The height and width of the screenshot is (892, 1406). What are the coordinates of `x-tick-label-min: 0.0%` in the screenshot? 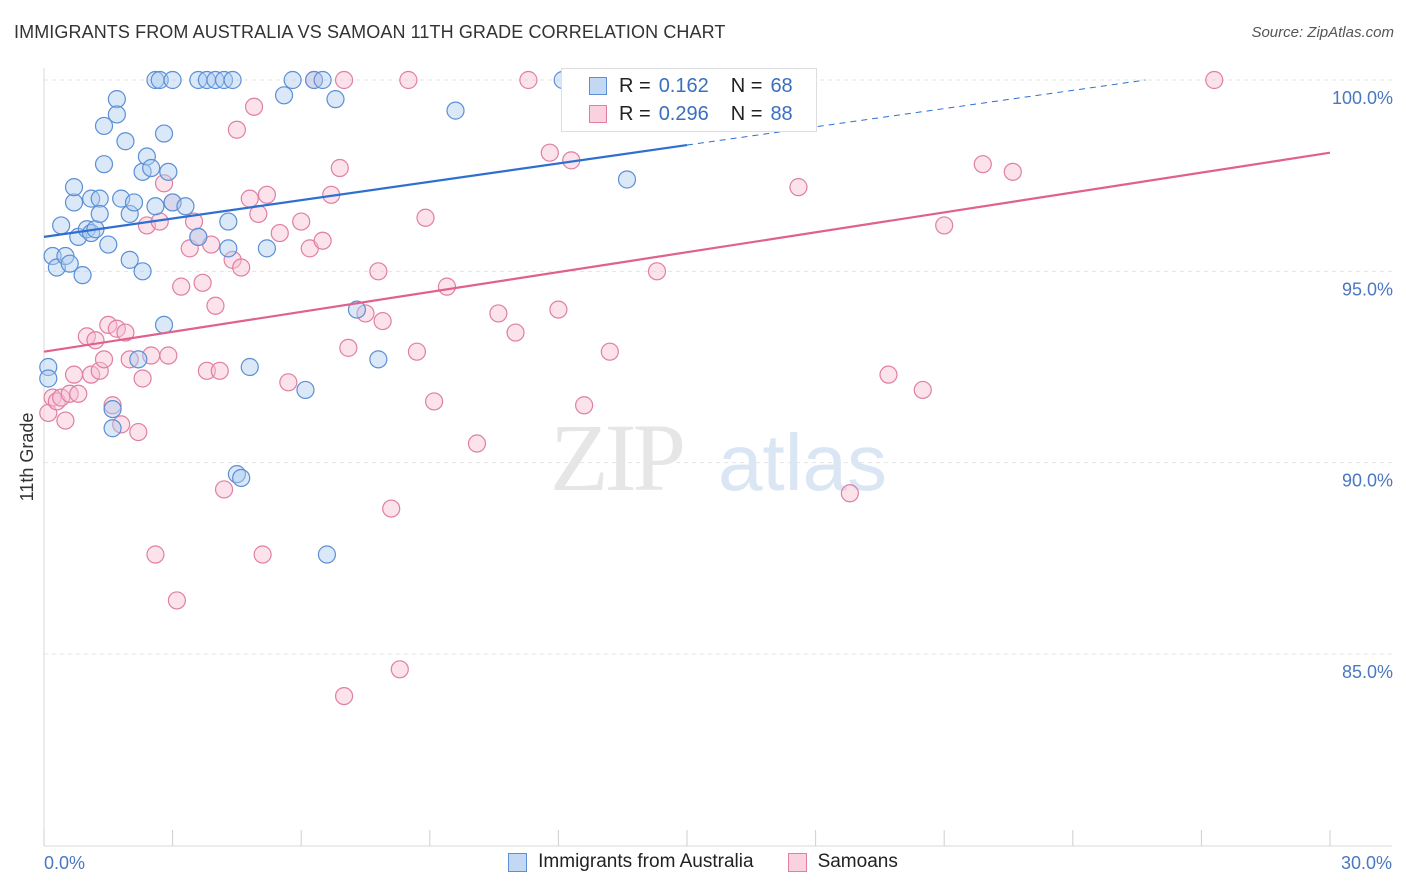 It's located at (64, 863).